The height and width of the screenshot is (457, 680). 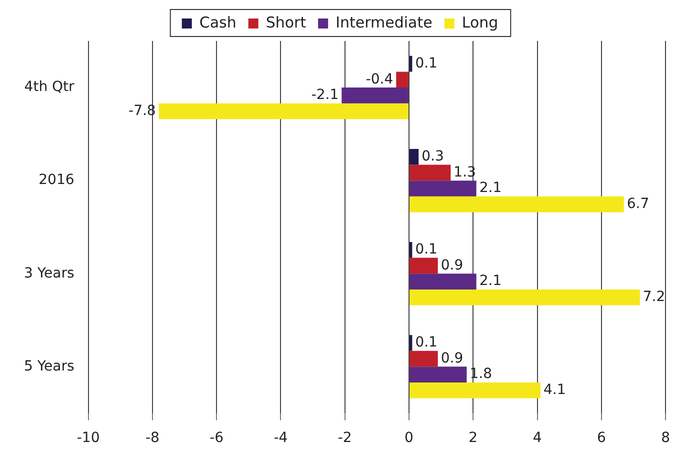 I want to click on y-tick-label: 5 Years, so click(x=49, y=366).